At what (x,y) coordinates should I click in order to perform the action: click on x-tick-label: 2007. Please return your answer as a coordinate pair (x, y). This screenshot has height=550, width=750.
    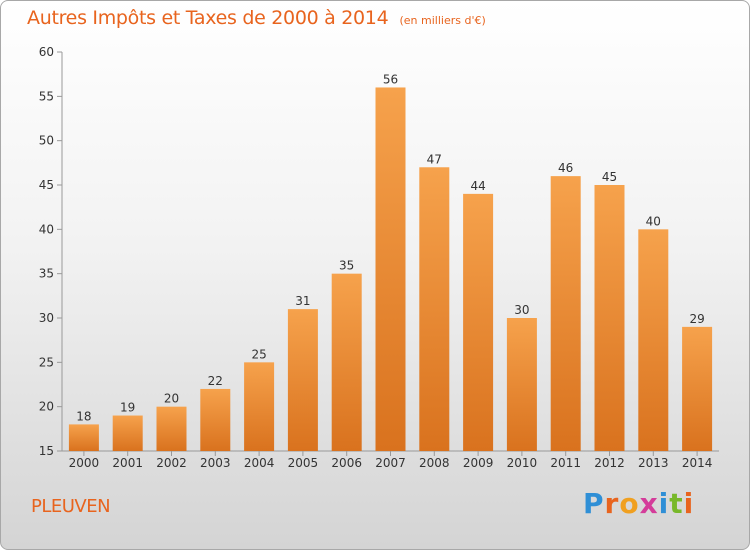
    Looking at the image, I should click on (390, 463).